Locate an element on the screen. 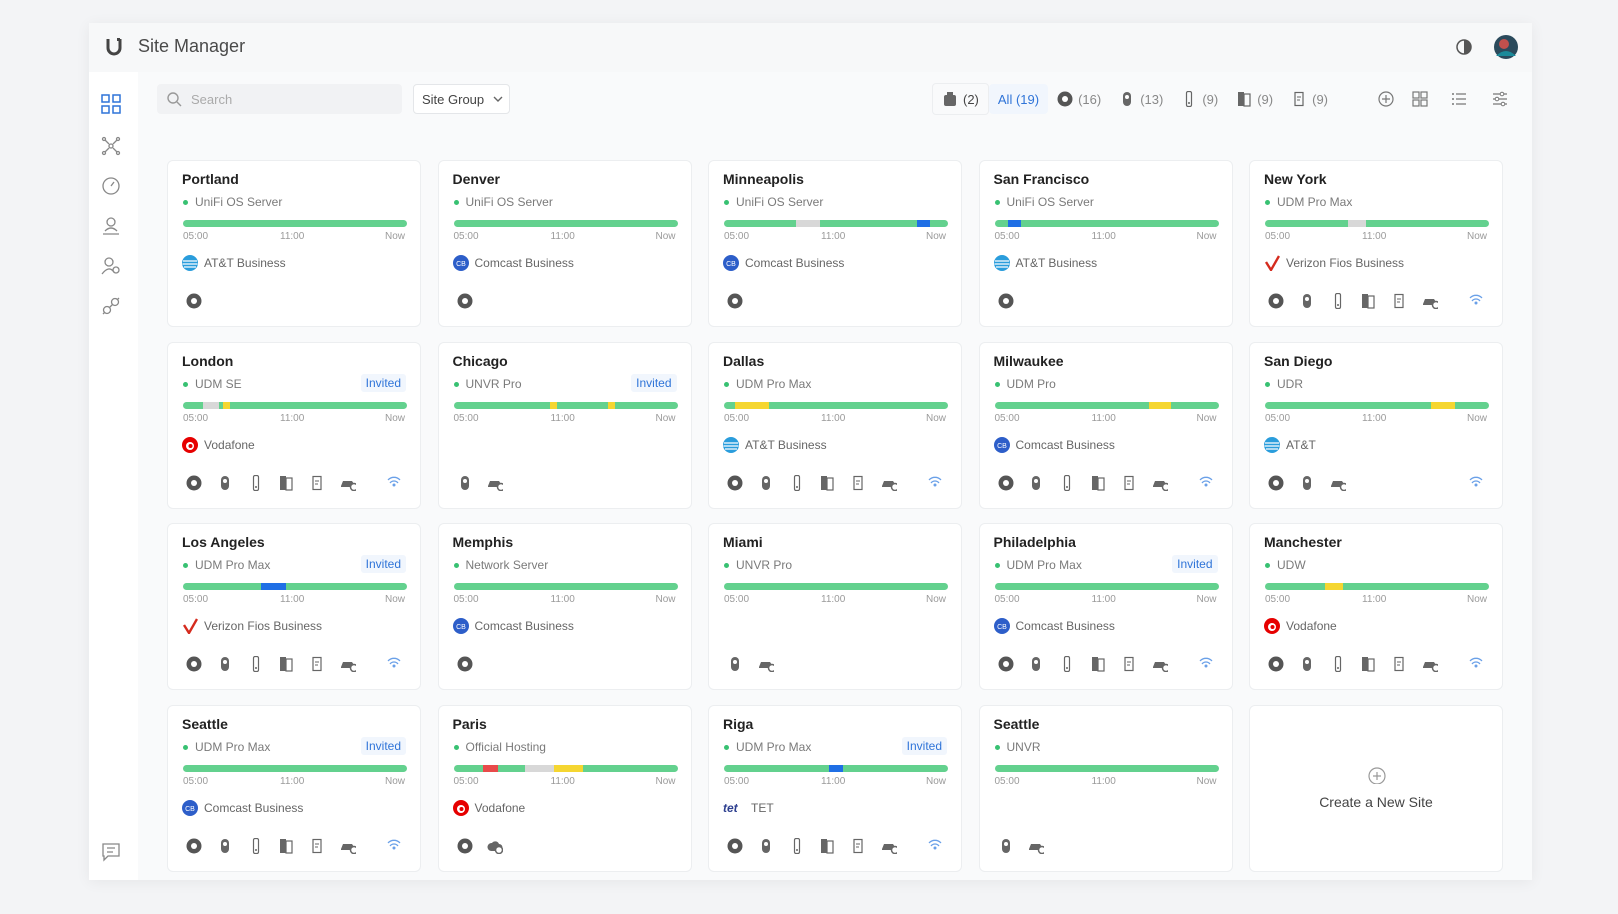 Image resolution: width=1618 pixels, height=914 pixels. filter-button: All (19) is located at coordinates (1018, 99).